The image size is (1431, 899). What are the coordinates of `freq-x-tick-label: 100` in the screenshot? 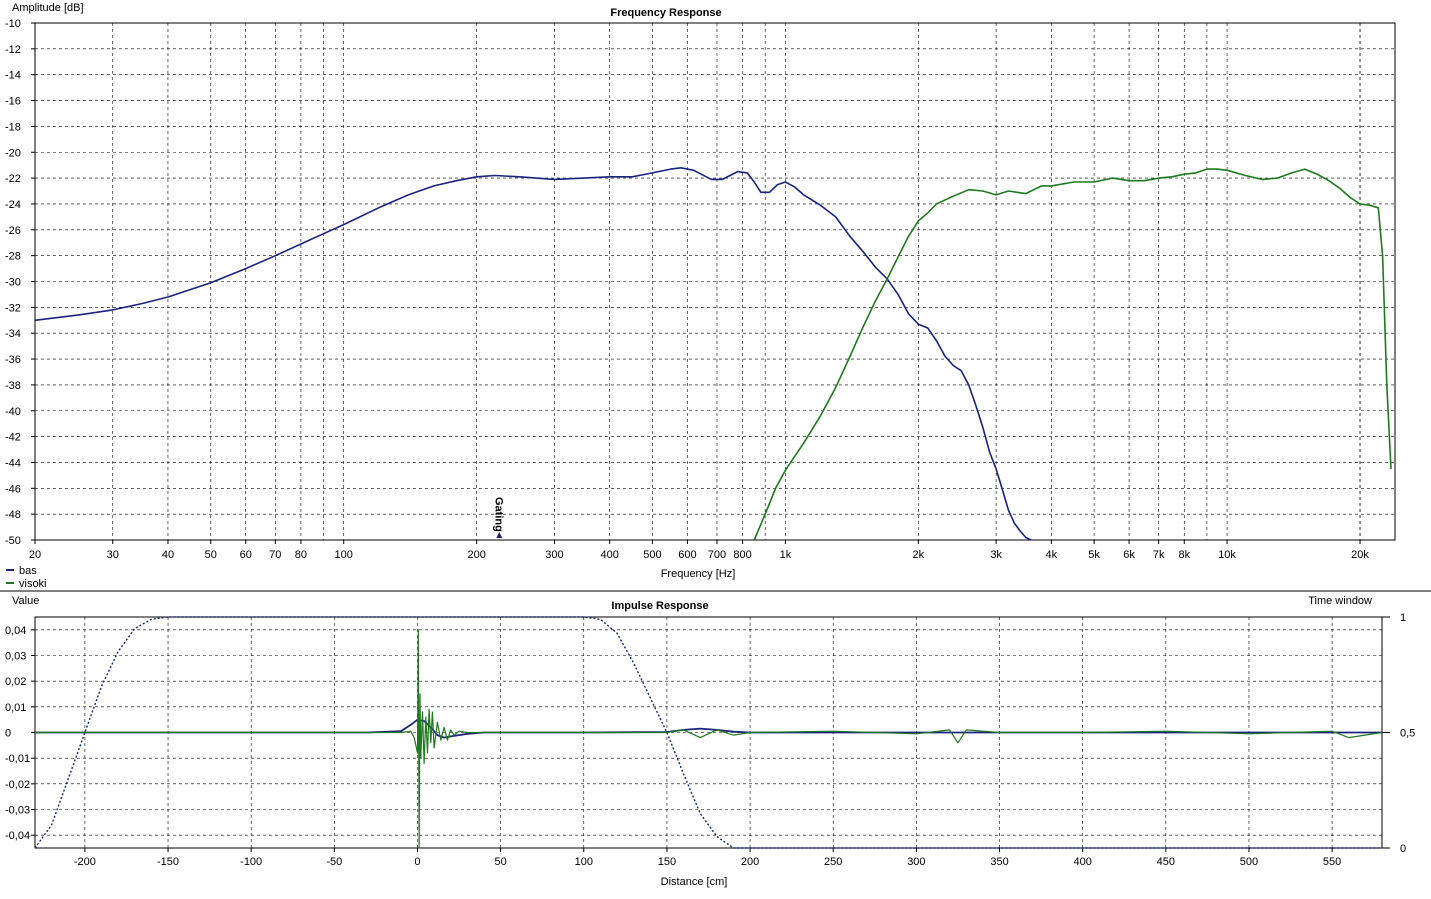 It's located at (344, 555).